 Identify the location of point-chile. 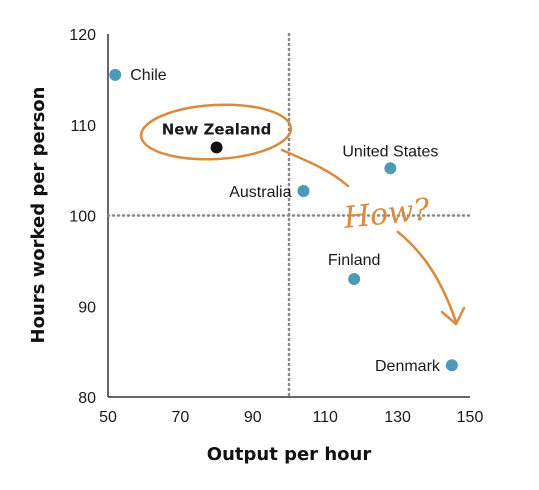
(115, 74).